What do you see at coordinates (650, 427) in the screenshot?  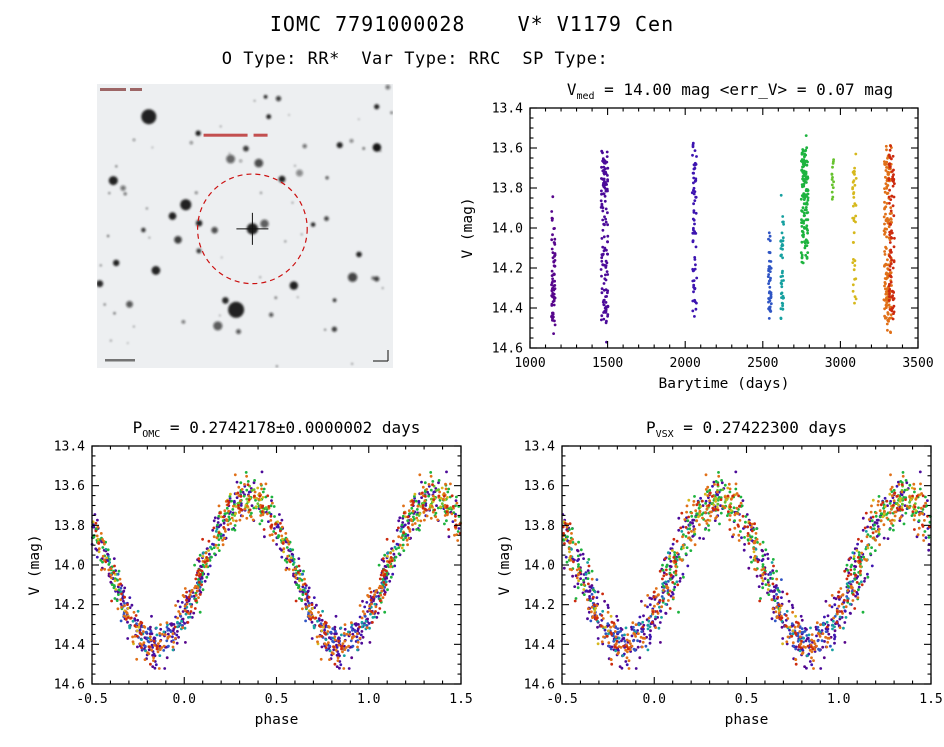 I see `p-vsx-symbol: P` at bounding box center [650, 427].